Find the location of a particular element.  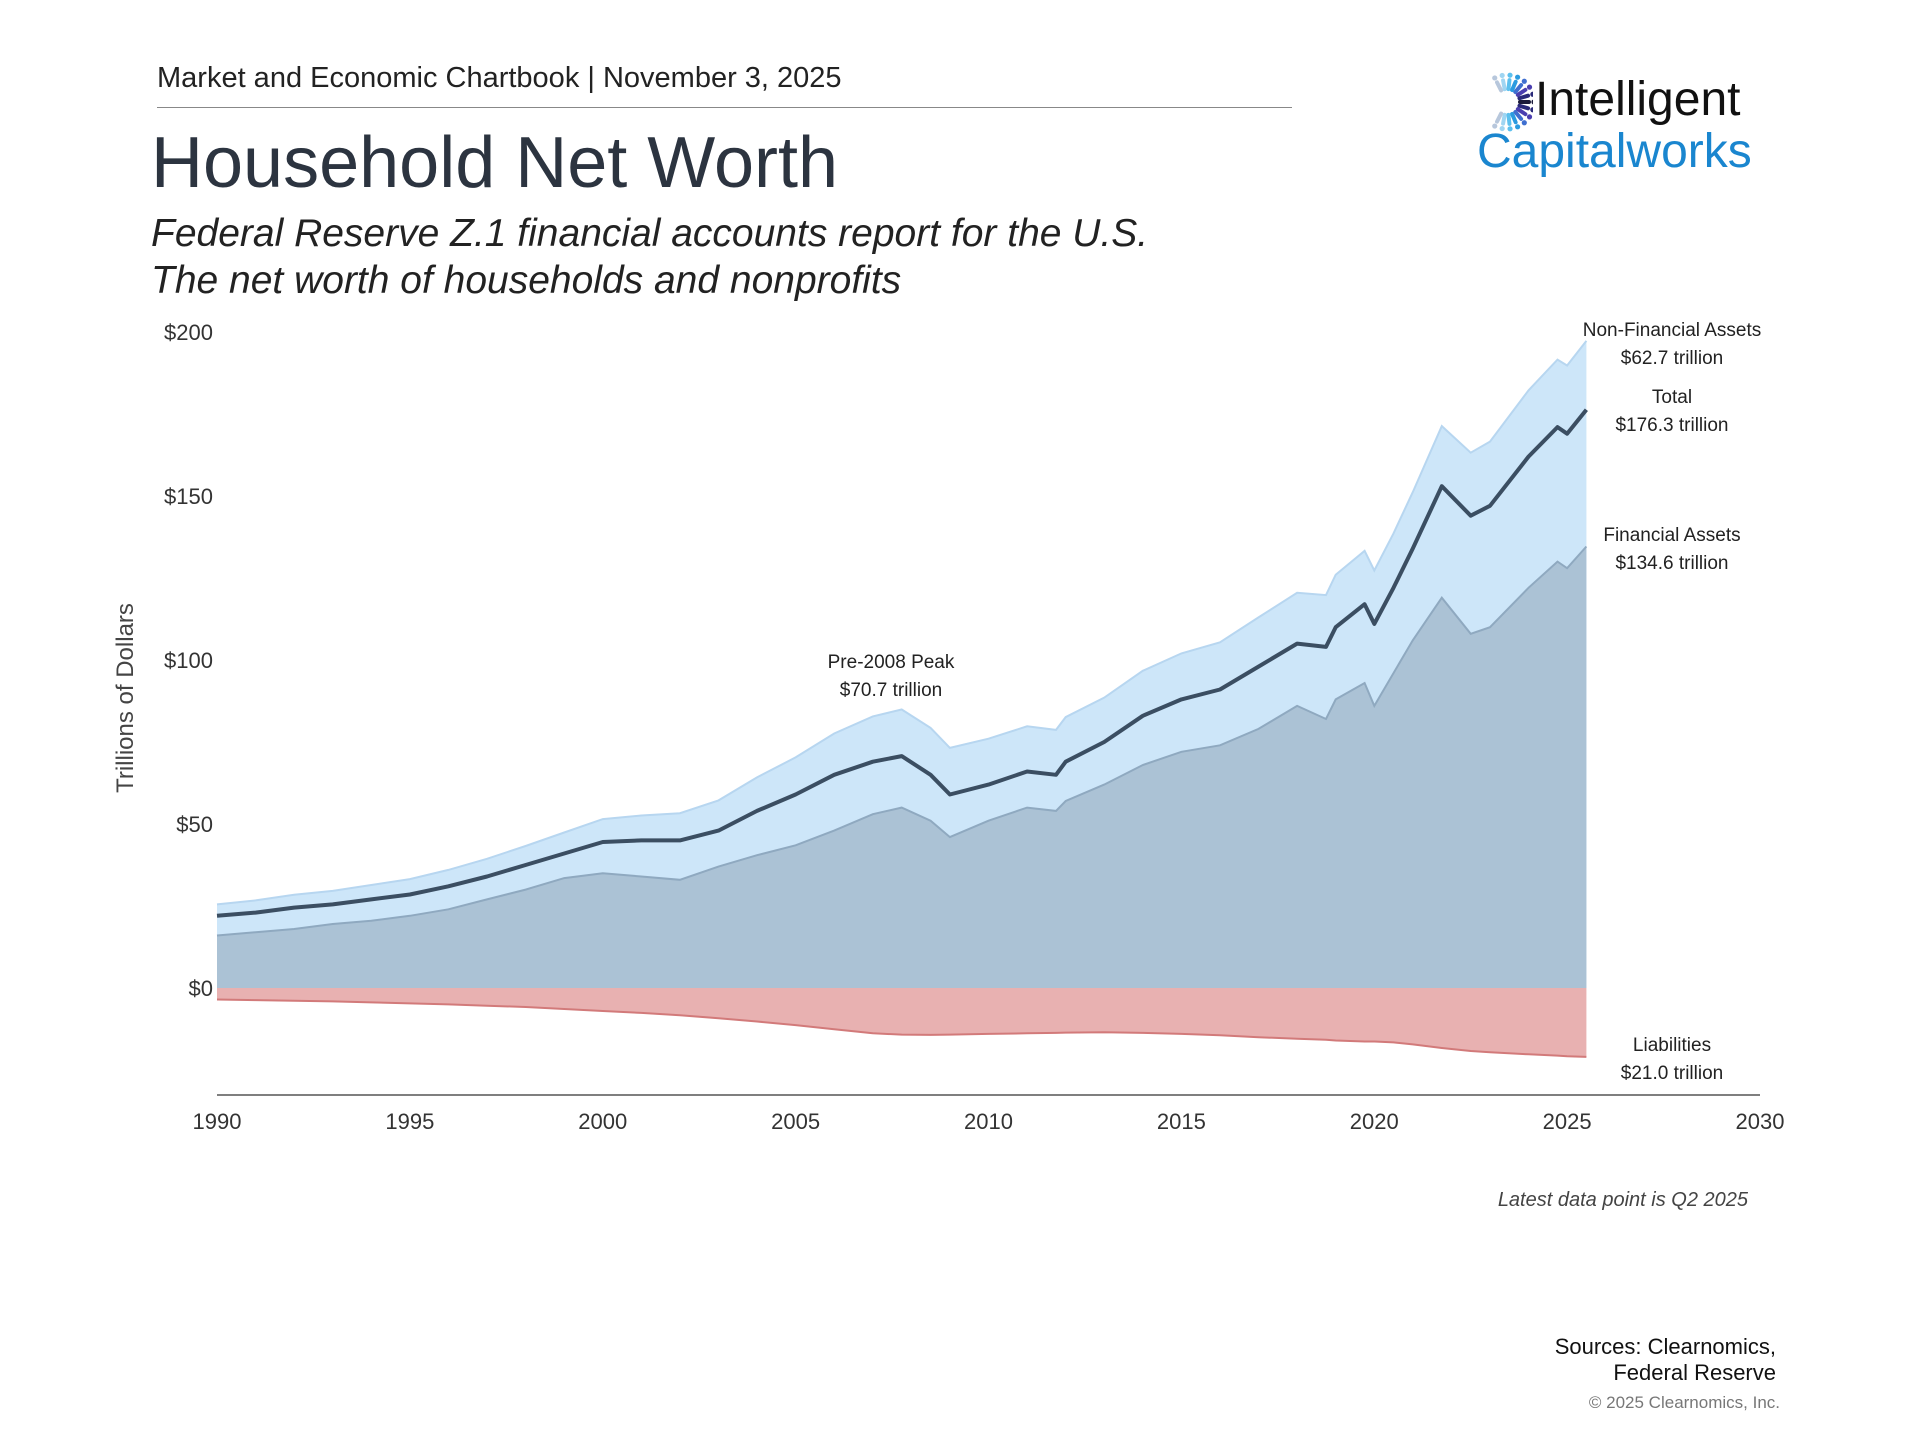

y-tick-label: $50 is located at coordinates (194, 824).